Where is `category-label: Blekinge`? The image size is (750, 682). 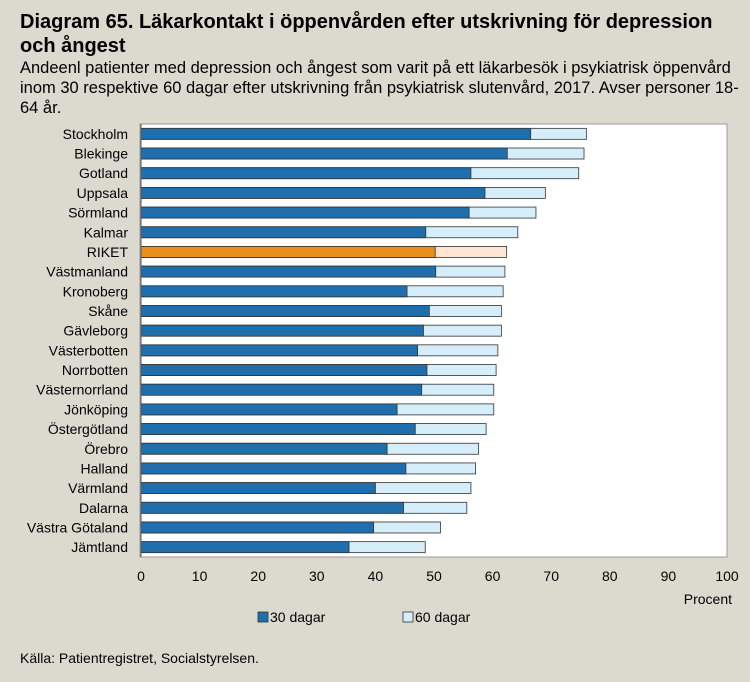 category-label: Blekinge is located at coordinates (101, 154).